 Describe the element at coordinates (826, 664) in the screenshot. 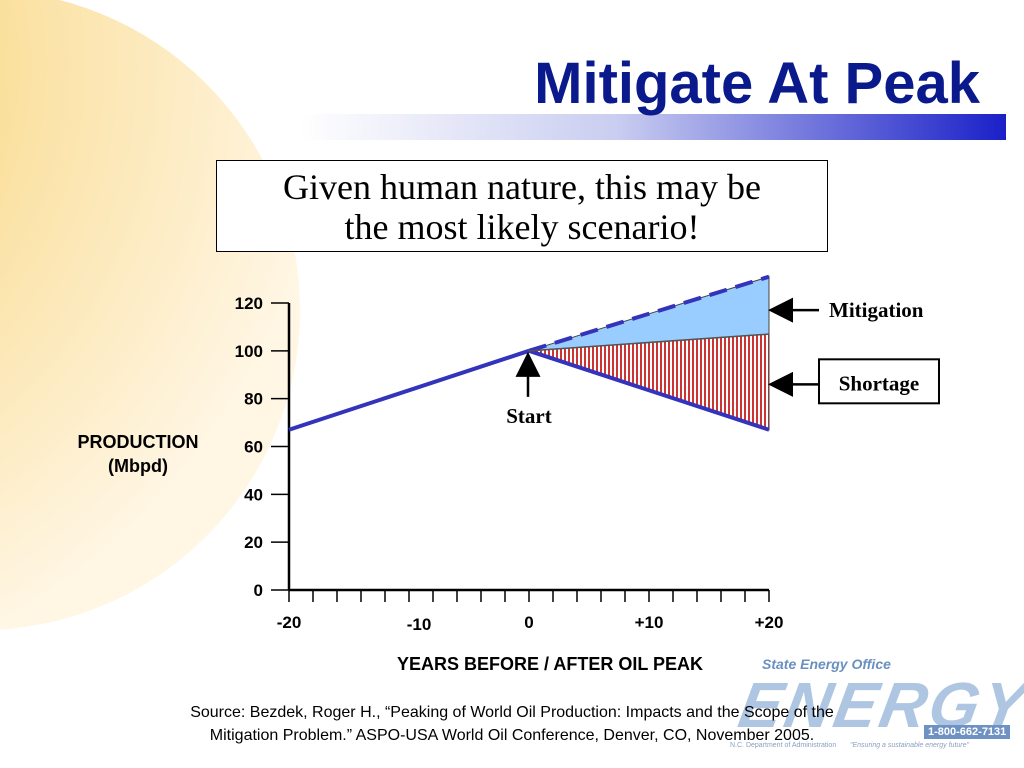

I see `logo-org-name: State Energy Office` at that location.